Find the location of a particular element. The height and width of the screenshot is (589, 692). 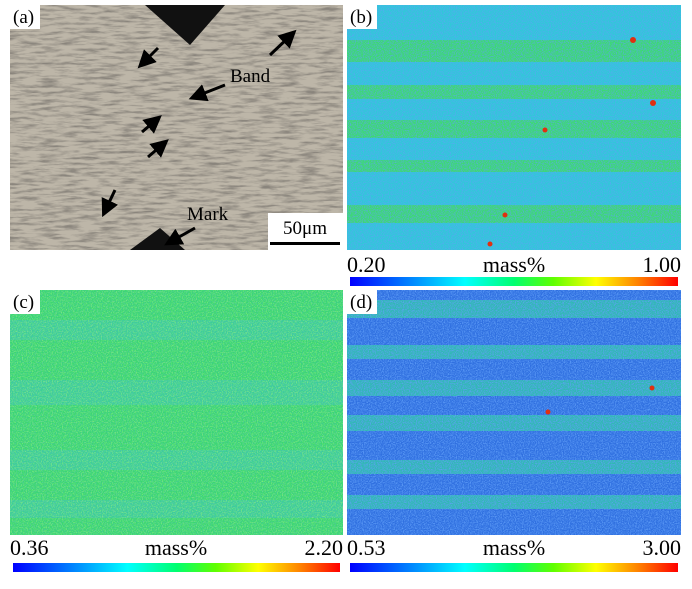

min-label: 0.53 is located at coordinates (366, 547).